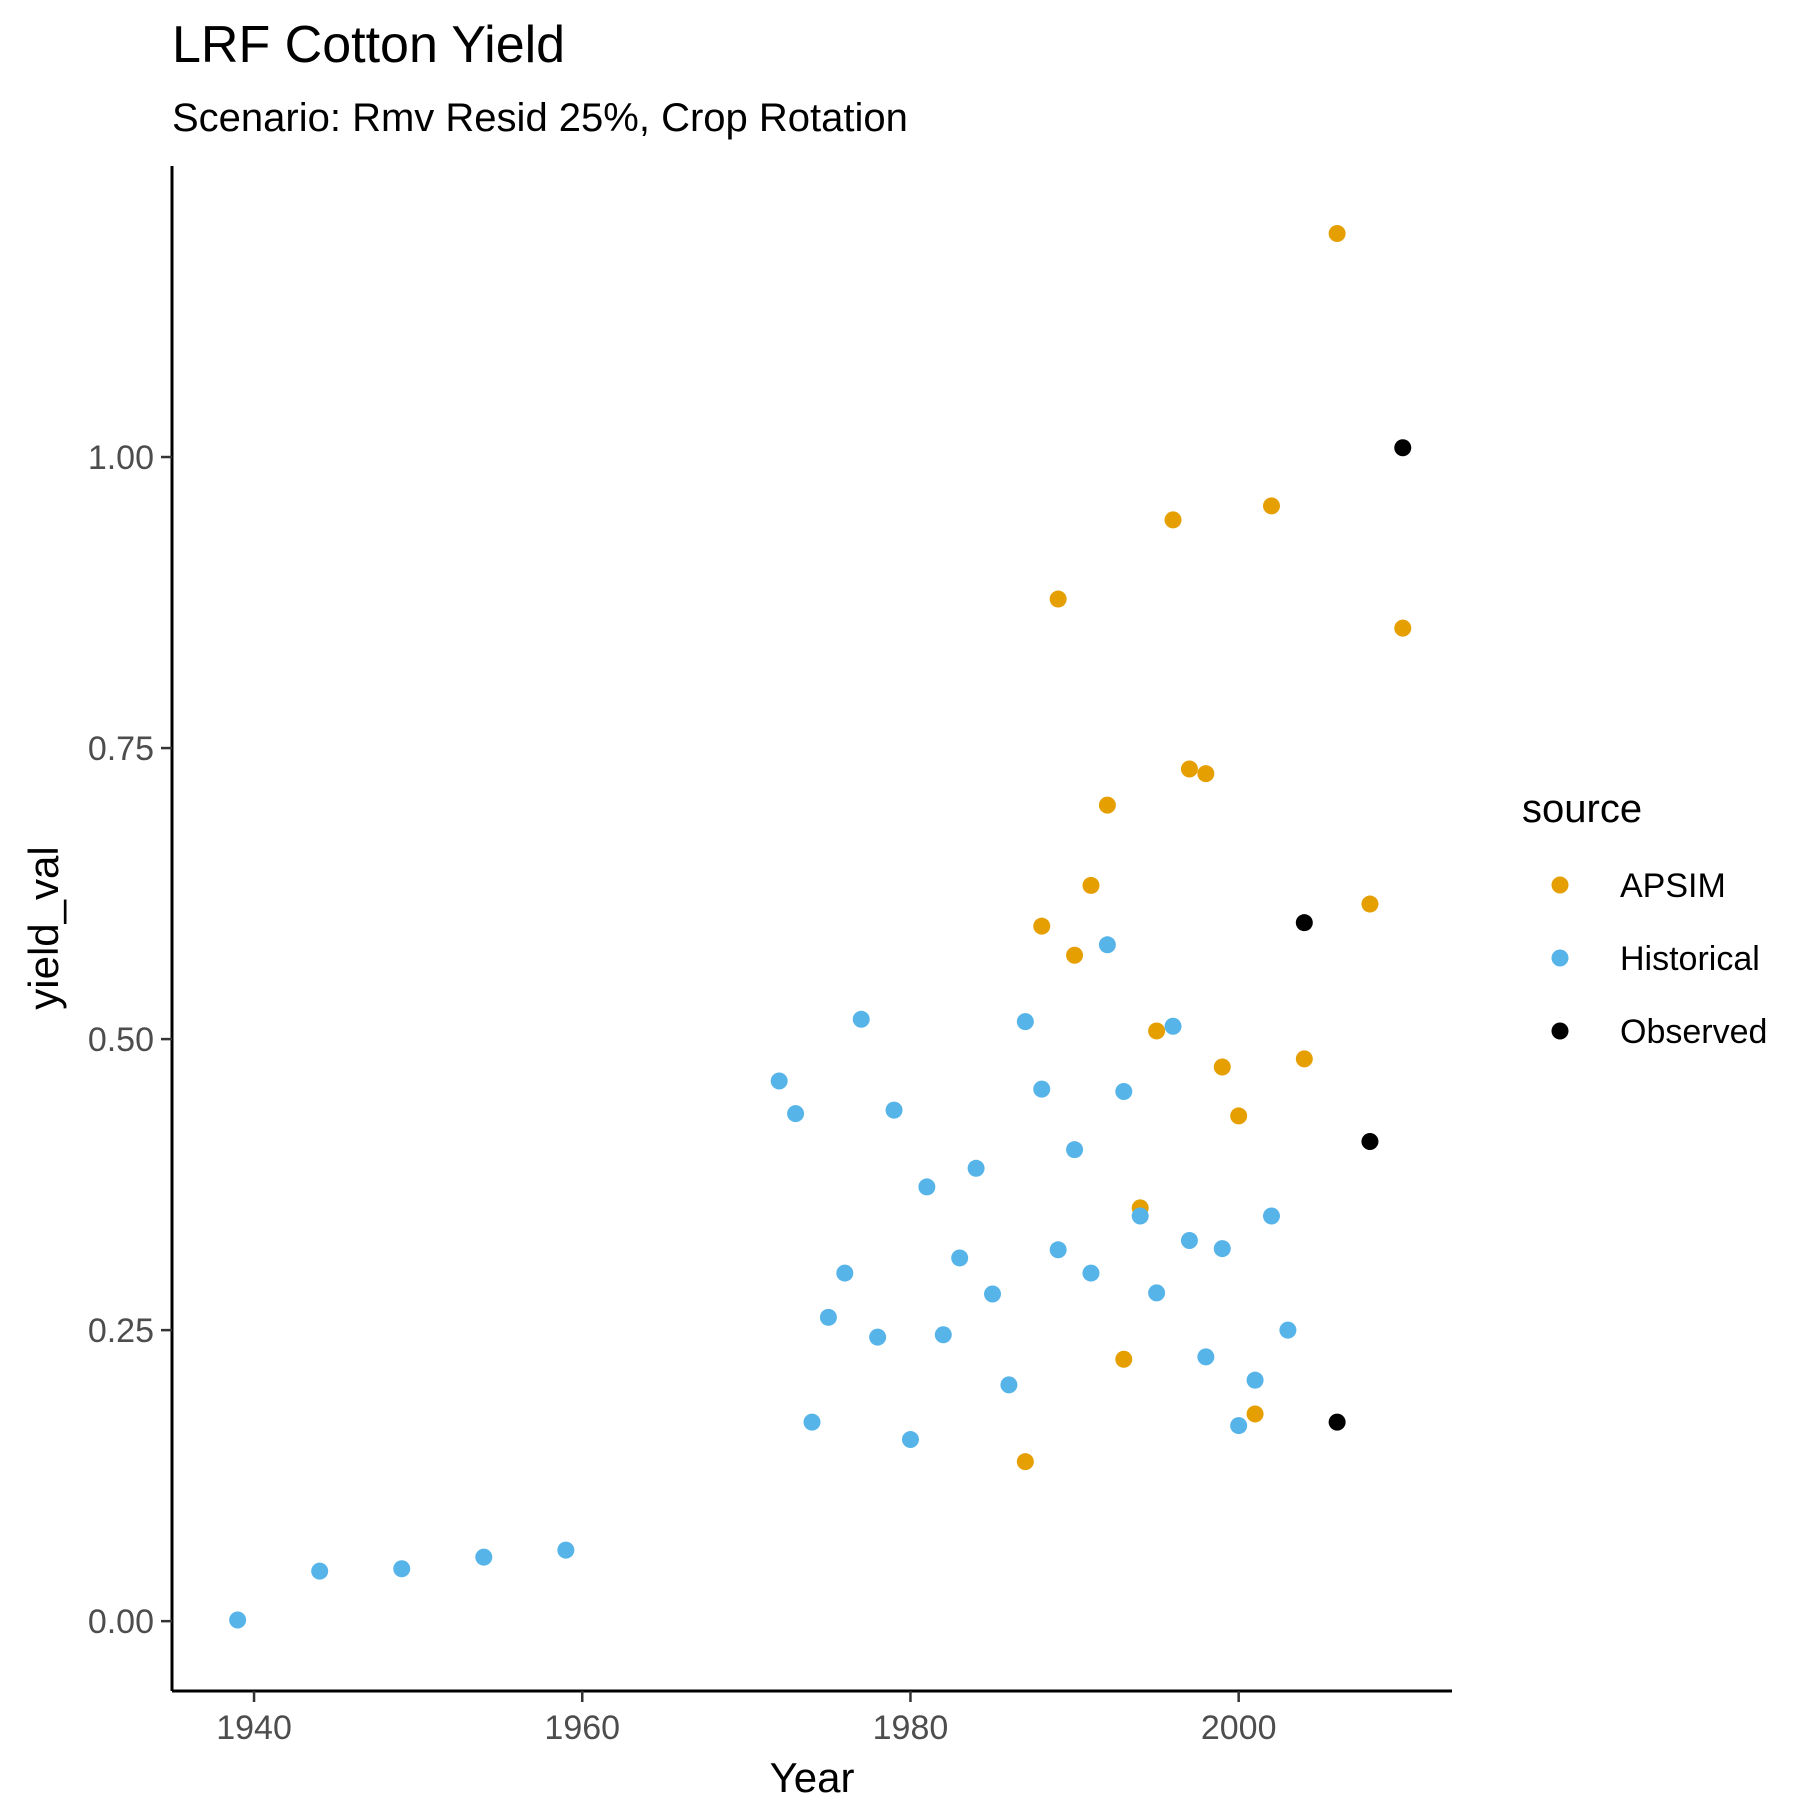 Image resolution: width=1800 pixels, height=1800 pixels. What do you see at coordinates (43, 927) in the screenshot?
I see `y-axis-title: yield_val` at bounding box center [43, 927].